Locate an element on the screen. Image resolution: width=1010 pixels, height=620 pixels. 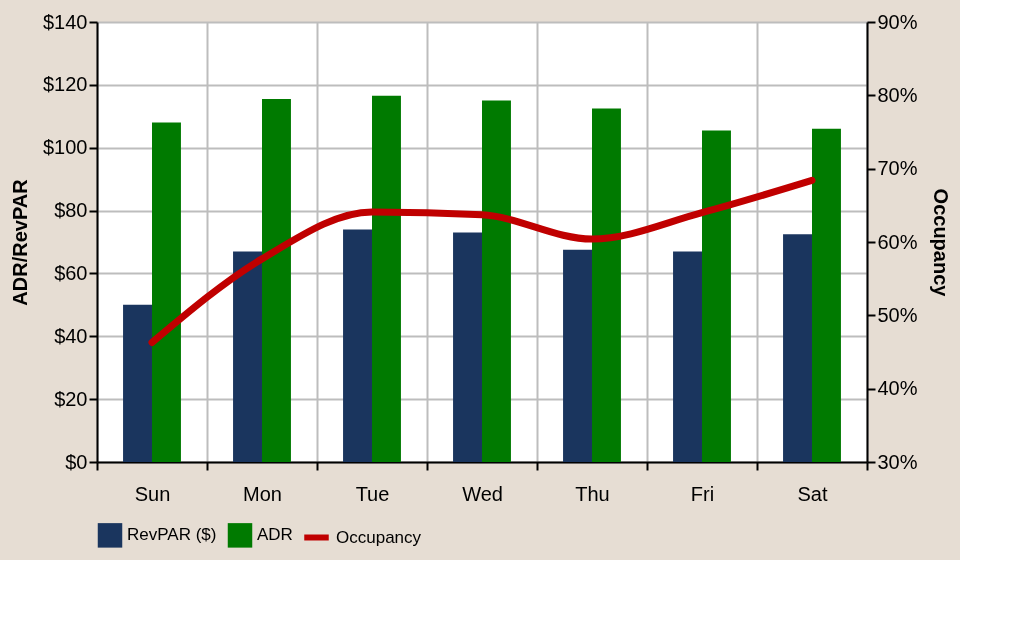
x-tick-label: Tue is located at coordinates (372, 493).